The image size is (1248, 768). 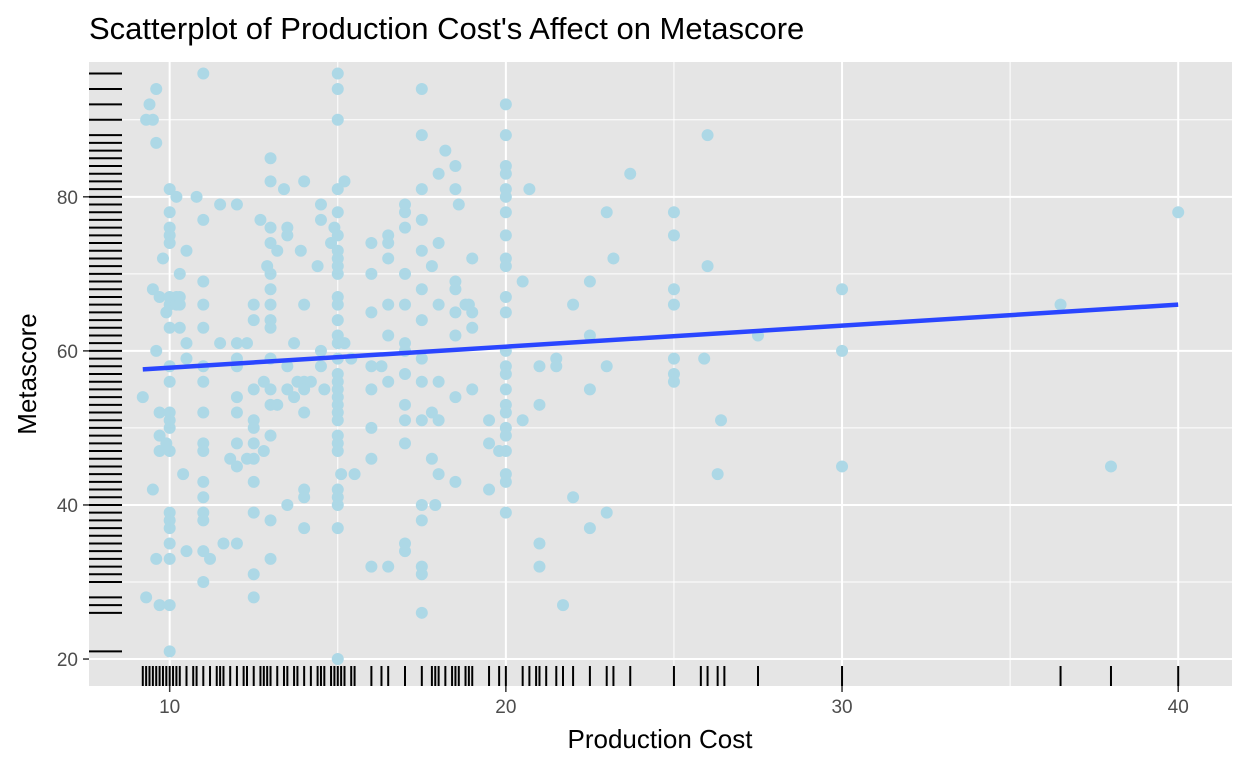 I want to click on x-axis-title: Production Cost, so click(x=661, y=739).